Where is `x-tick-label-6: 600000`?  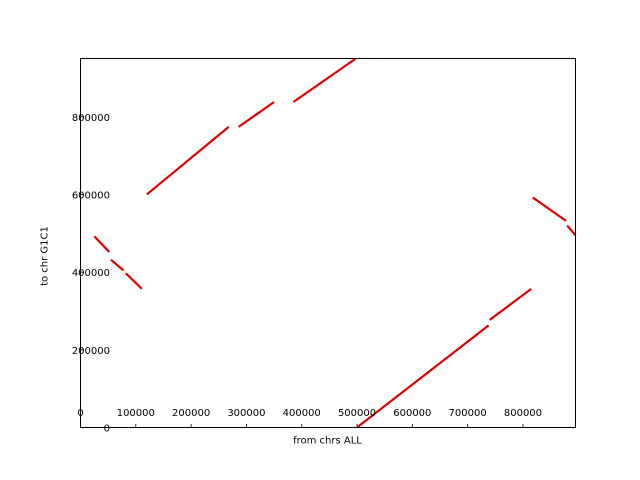 x-tick-label-6: 600000 is located at coordinates (412, 413).